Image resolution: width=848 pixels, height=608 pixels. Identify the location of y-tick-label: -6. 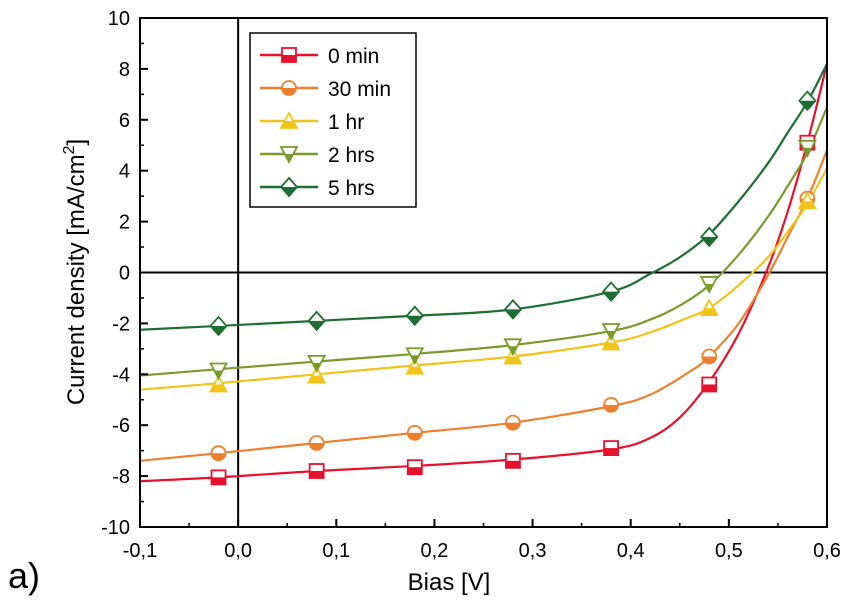
(121, 426).